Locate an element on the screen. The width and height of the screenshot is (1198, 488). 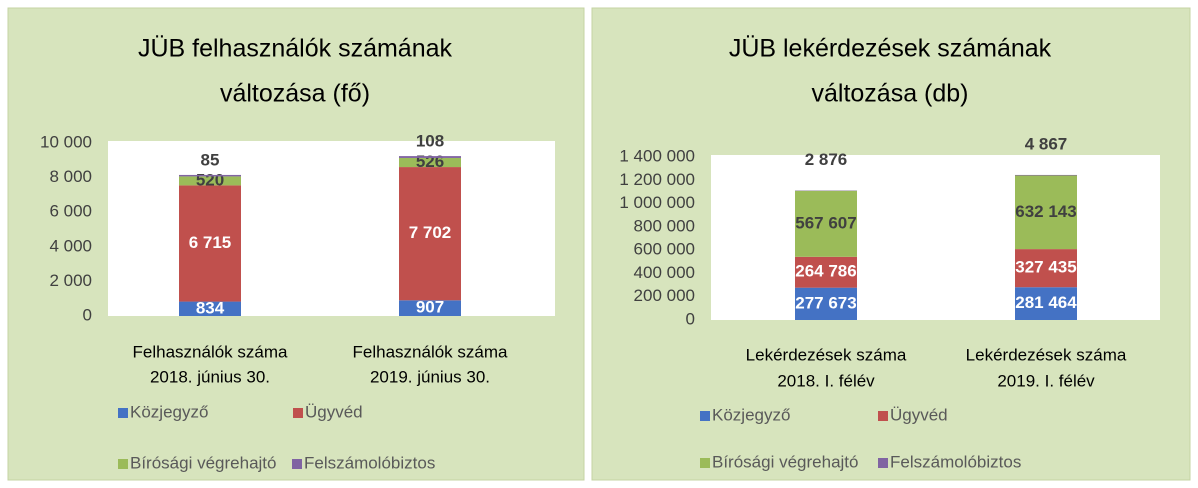
data-label: 6 715 is located at coordinates (210, 242).